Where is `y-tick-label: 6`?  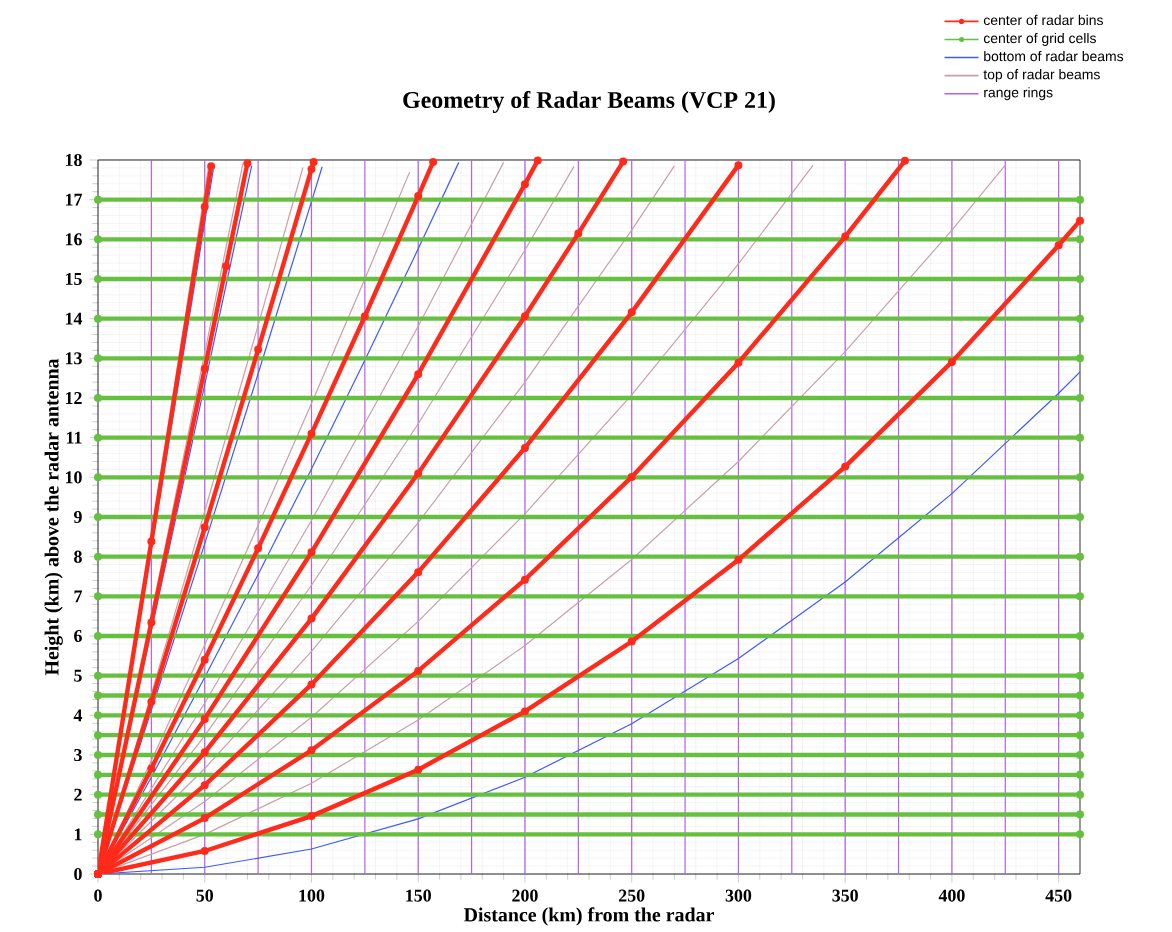
y-tick-label: 6 is located at coordinates (78, 636).